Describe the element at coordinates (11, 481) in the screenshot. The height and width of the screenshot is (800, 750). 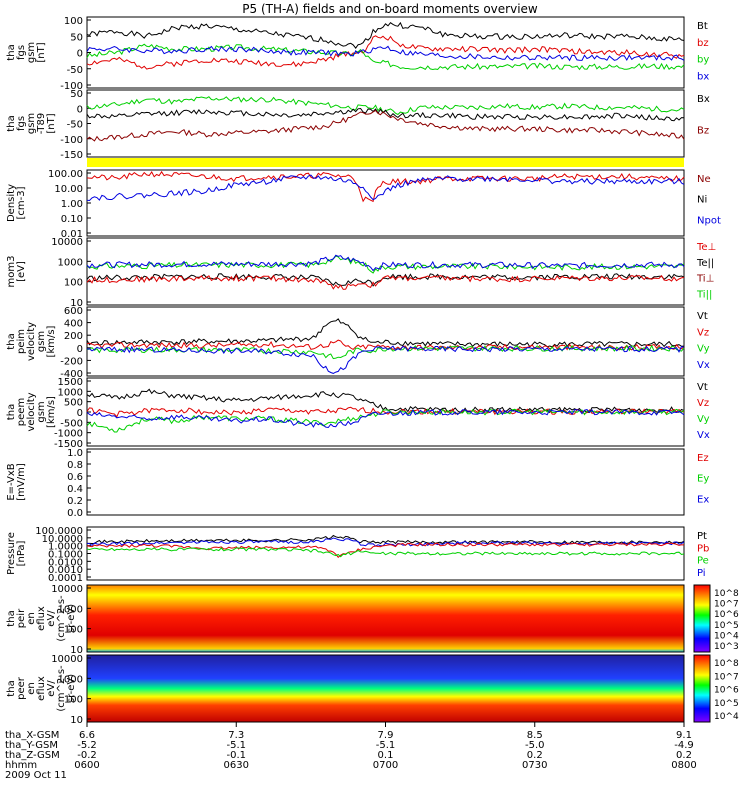
I see `y-axis-label-line: E=-VxB` at that location.